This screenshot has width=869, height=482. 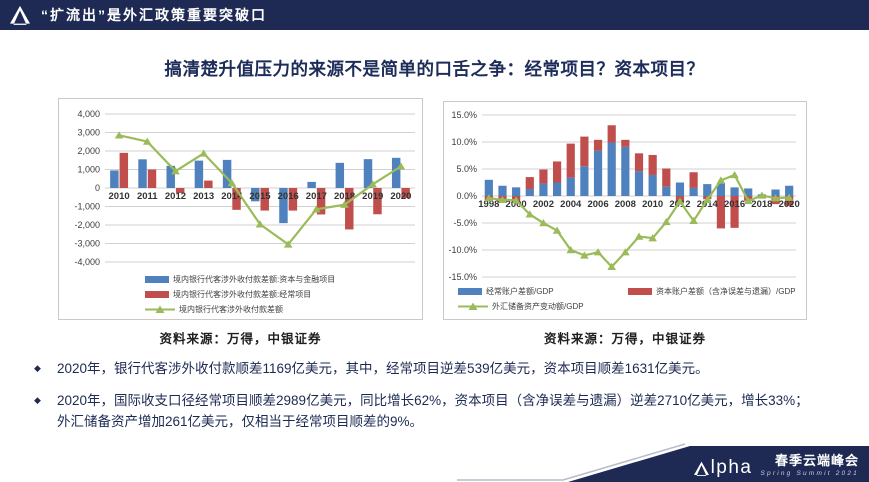 I want to click on svg-text: 2000, so click(x=516, y=204).